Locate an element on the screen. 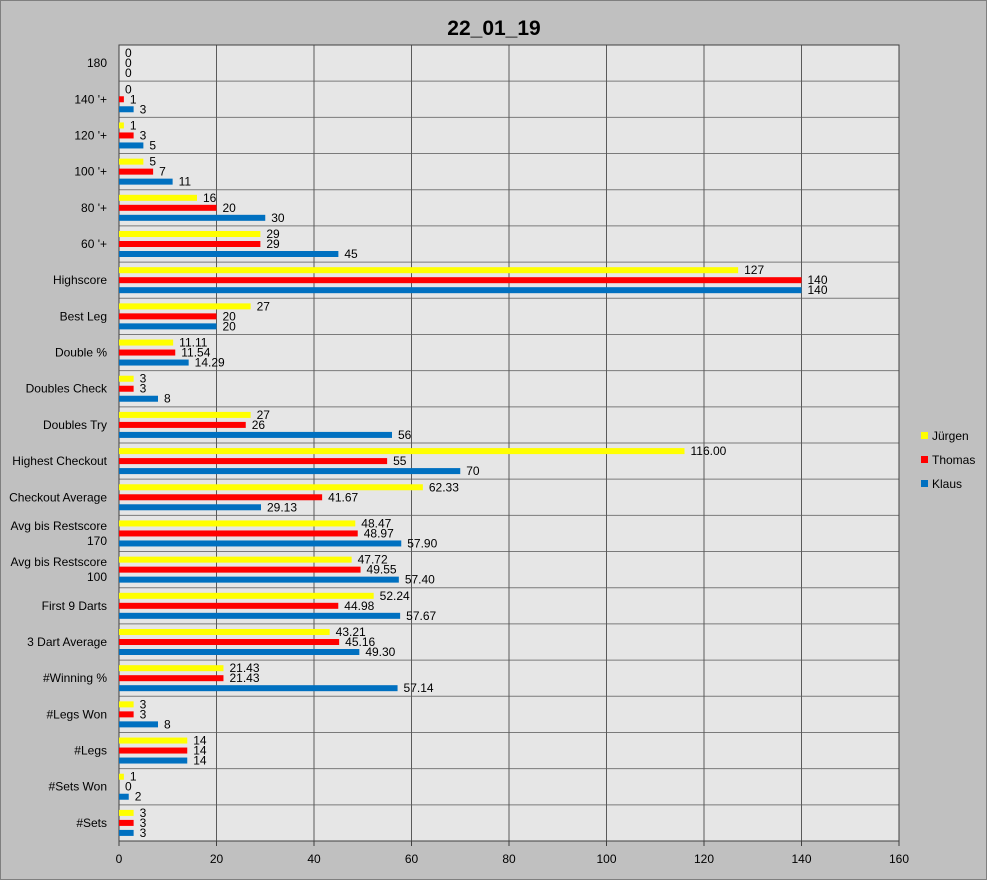  x-tick-label: 120 is located at coordinates (704, 859).